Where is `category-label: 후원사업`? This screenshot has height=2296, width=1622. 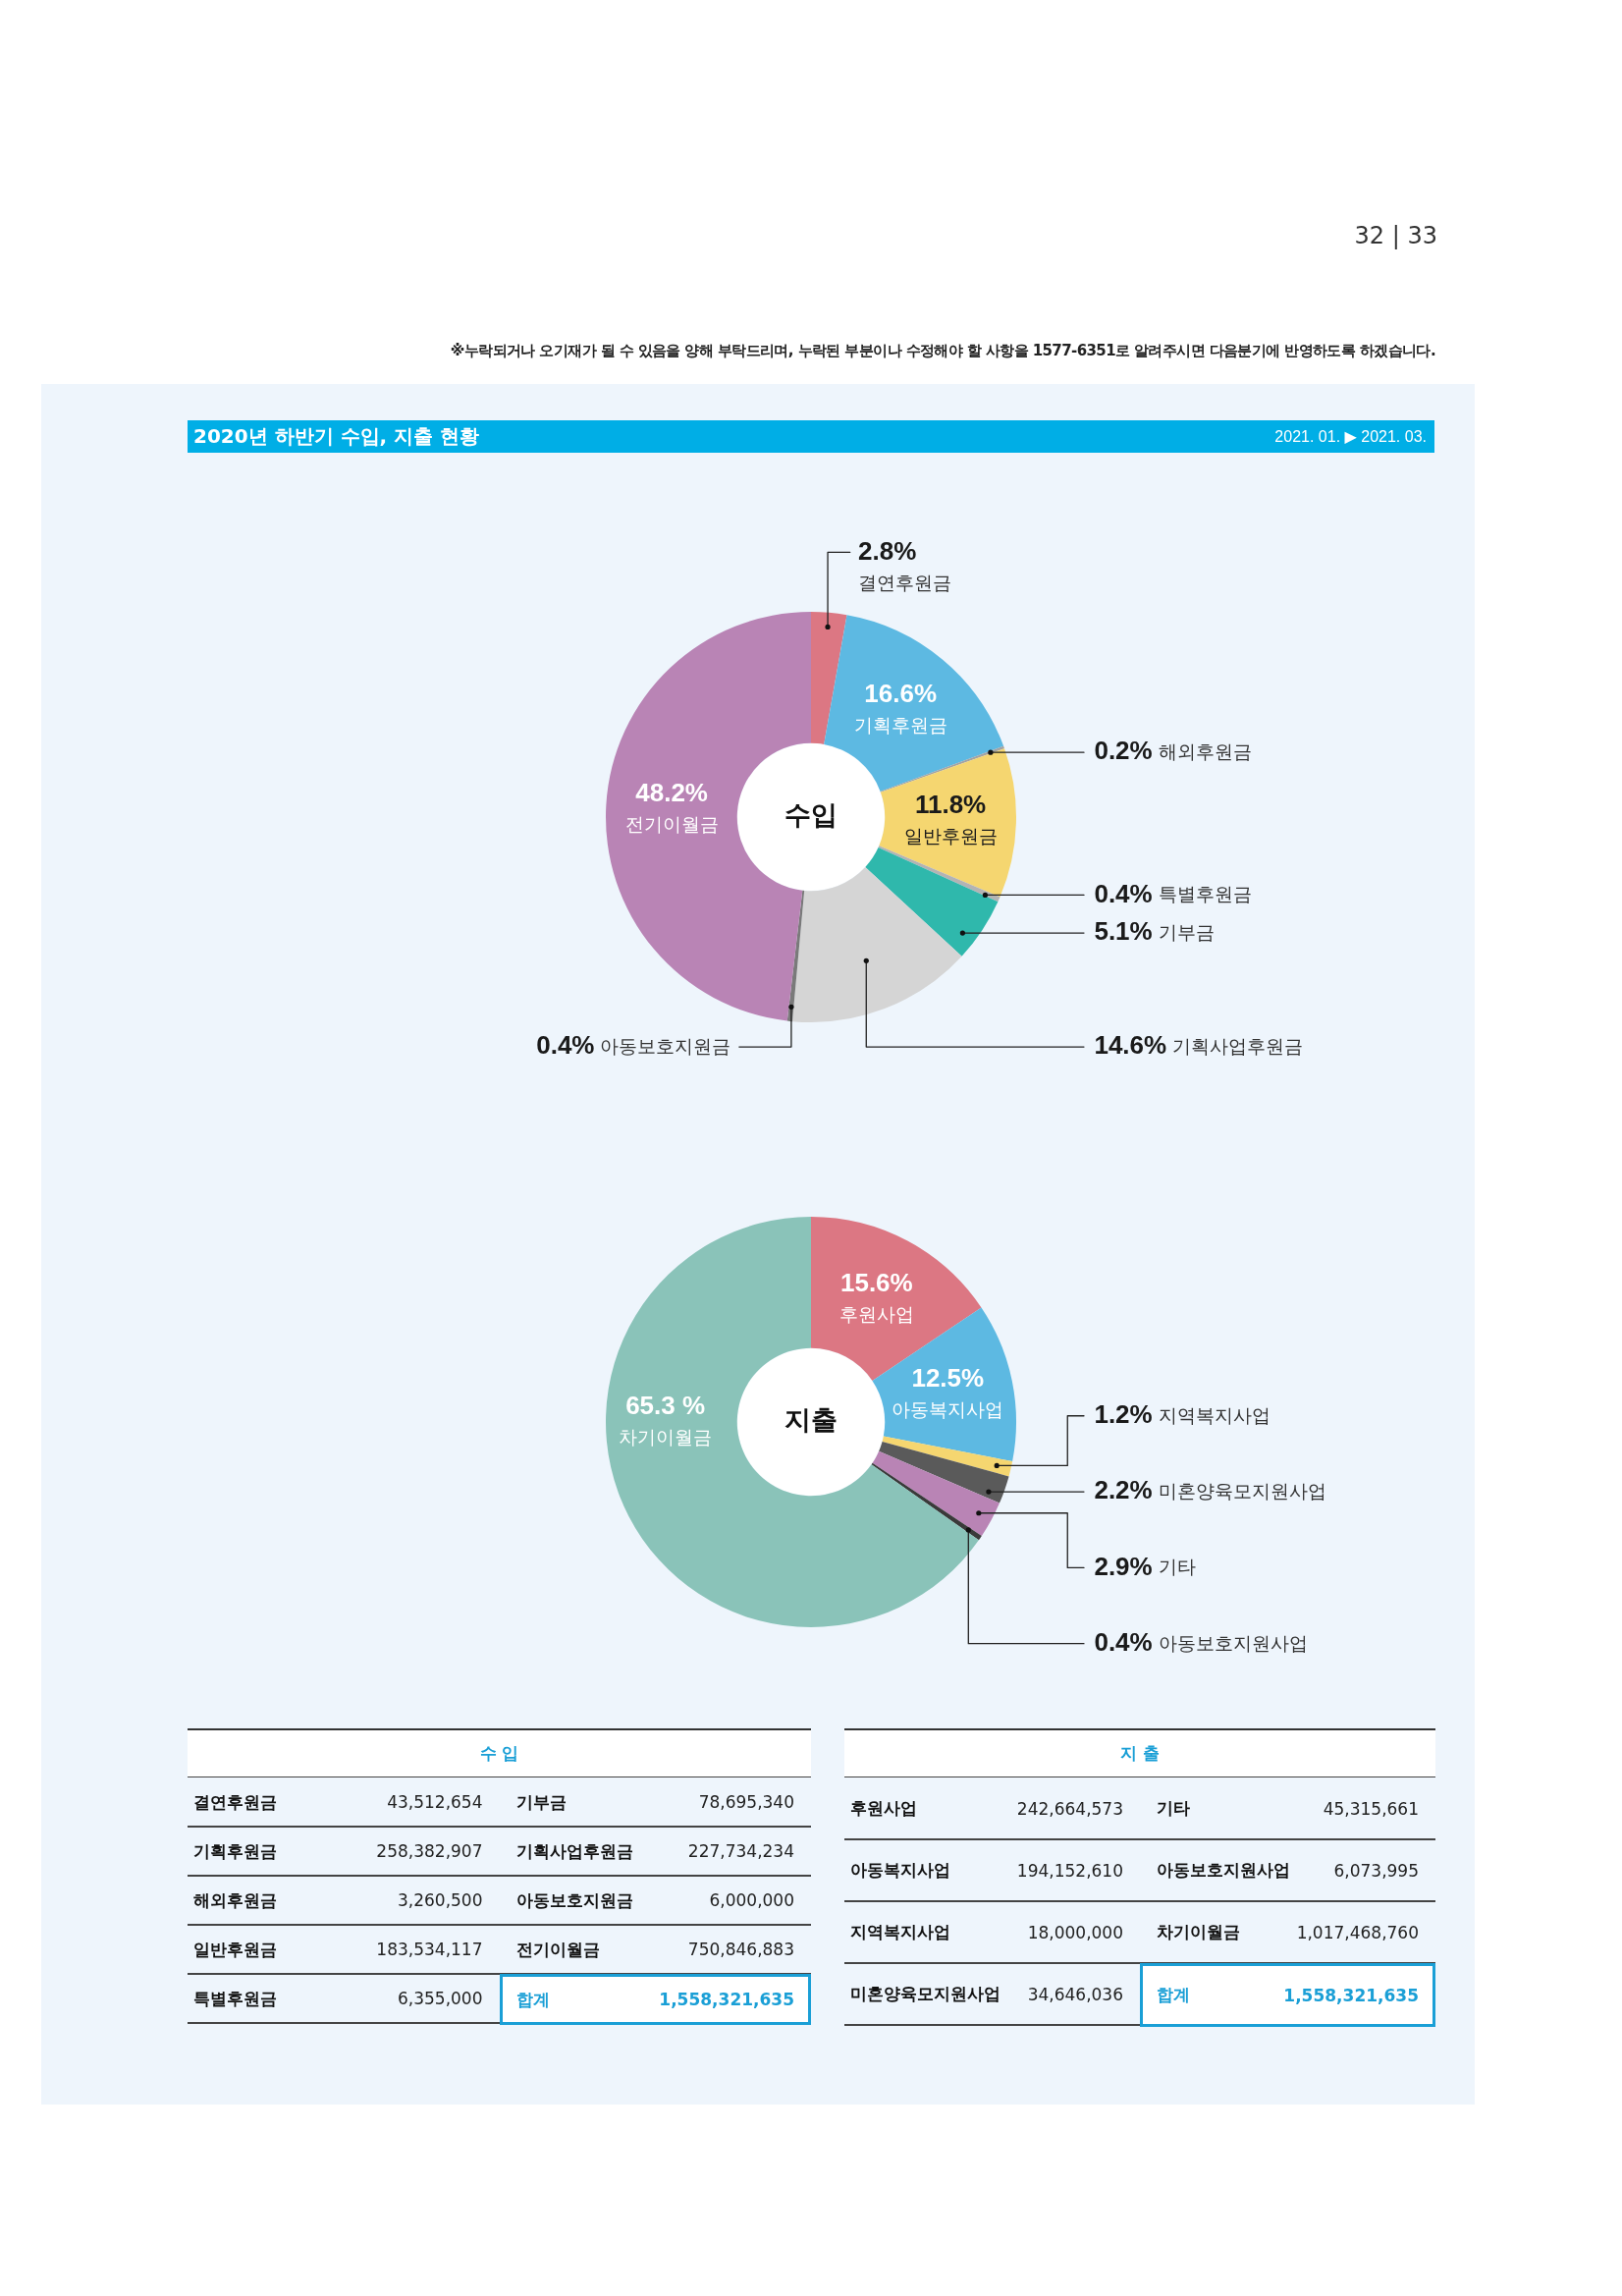 category-label: 후원사업 is located at coordinates (883, 1808).